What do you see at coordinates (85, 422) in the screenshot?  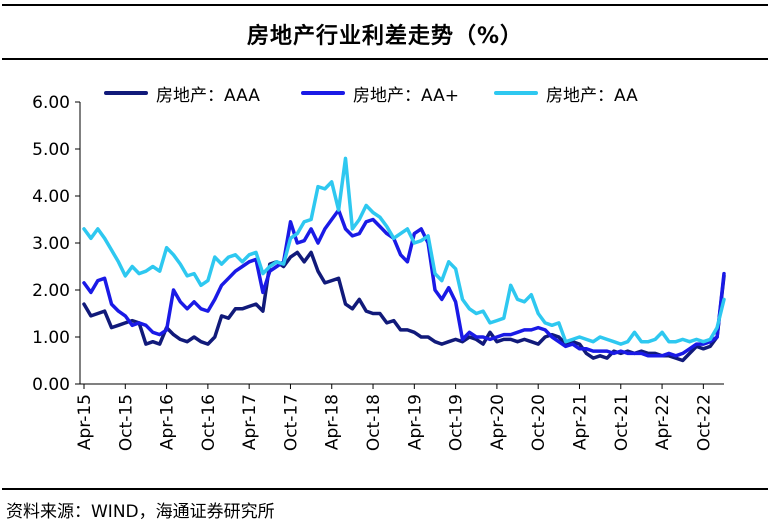 I see `x-tick-label: Apr-15` at bounding box center [85, 422].